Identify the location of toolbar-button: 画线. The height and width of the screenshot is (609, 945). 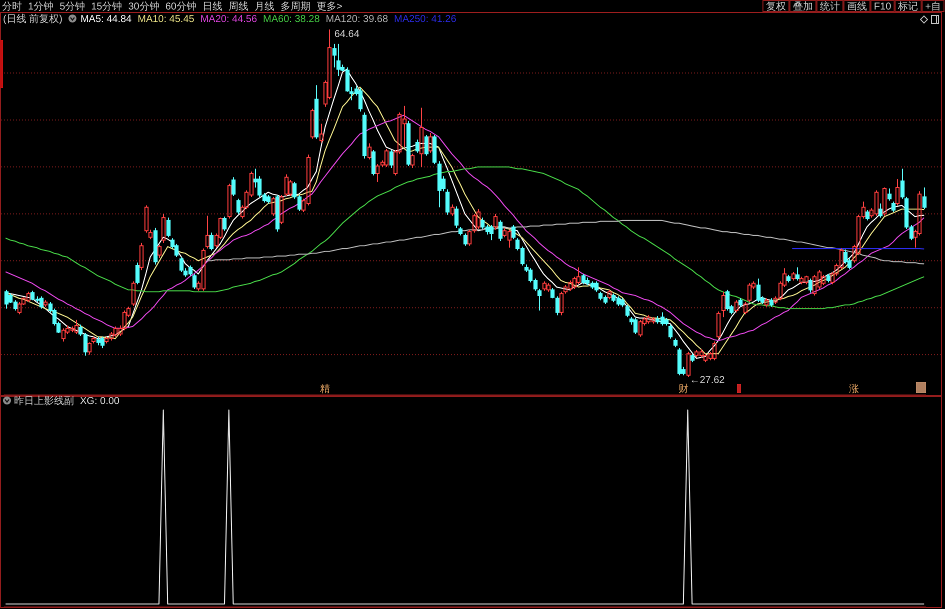
(856, 6).